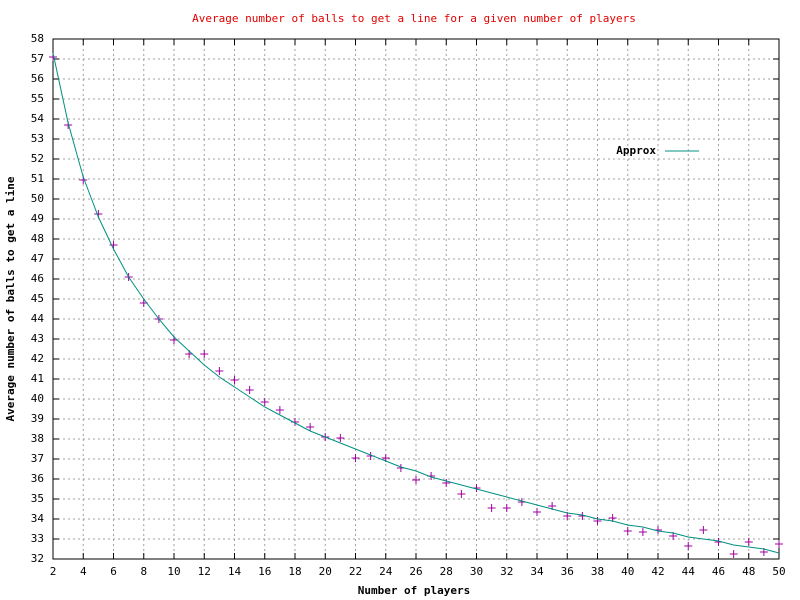  What do you see at coordinates (689, 571) in the screenshot?
I see `x-tick-label: 44` at bounding box center [689, 571].